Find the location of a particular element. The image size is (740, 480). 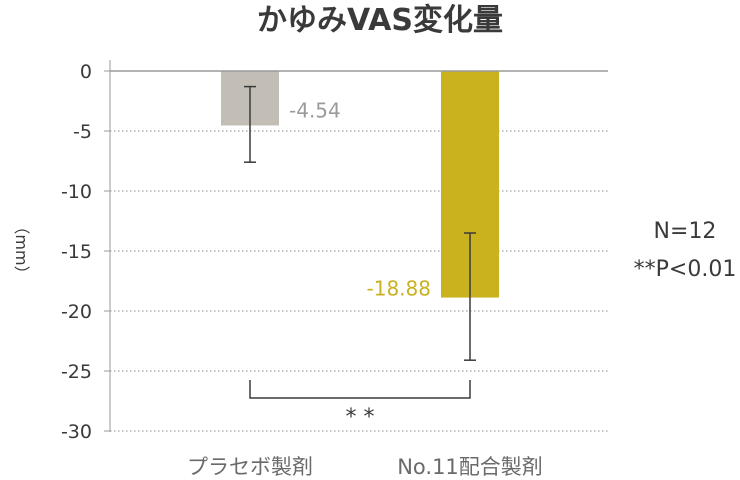

value-label: -4.54 is located at coordinates (315, 110).